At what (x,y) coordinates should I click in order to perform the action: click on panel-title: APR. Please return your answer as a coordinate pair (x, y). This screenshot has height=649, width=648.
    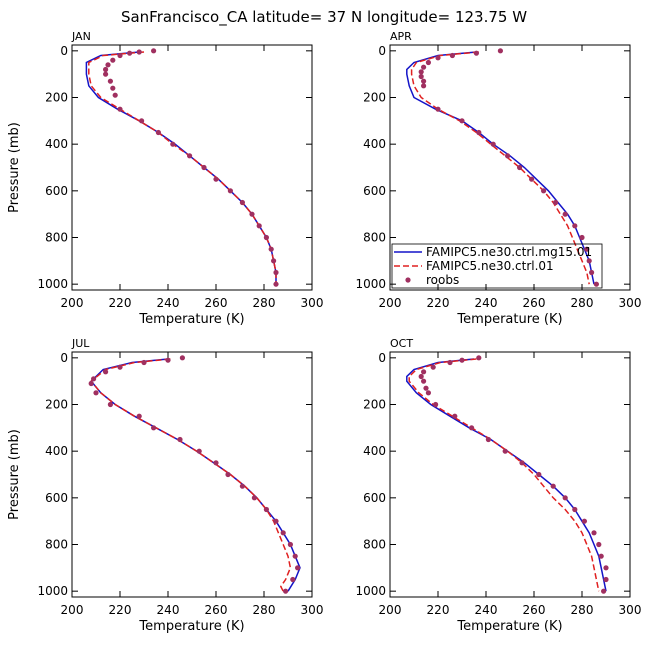
    Looking at the image, I should click on (401, 36).